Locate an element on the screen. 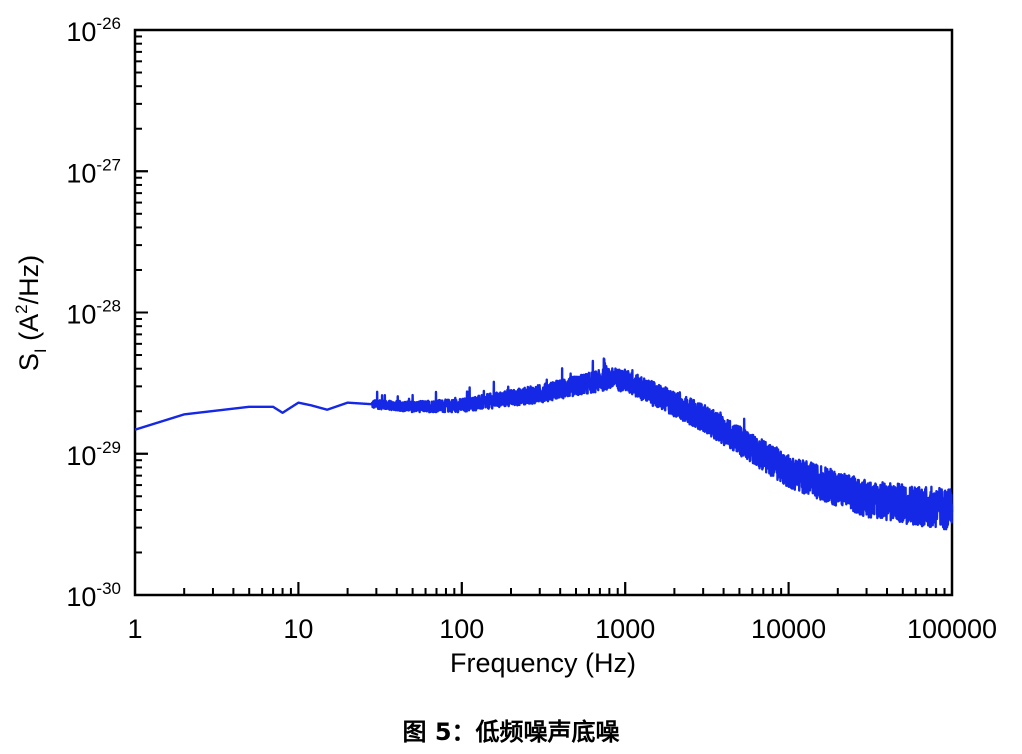 The image size is (1022, 754). y-tick-label: 10-26 is located at coordinates (93, 30).